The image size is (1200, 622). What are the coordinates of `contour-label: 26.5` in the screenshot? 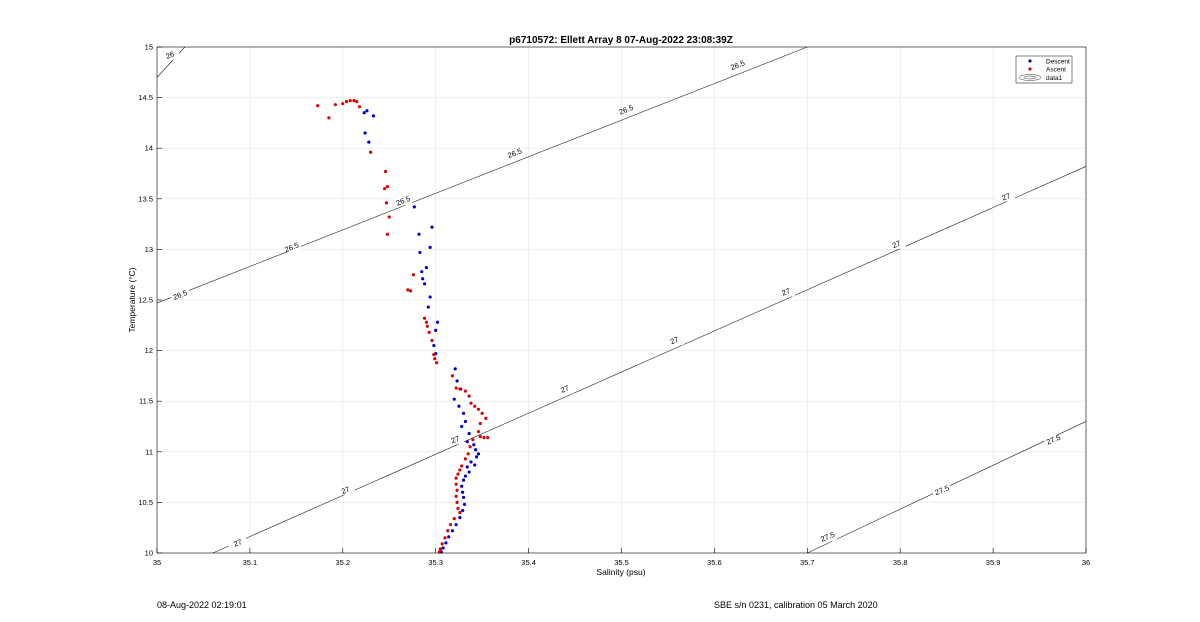 It's located at (626, 110).